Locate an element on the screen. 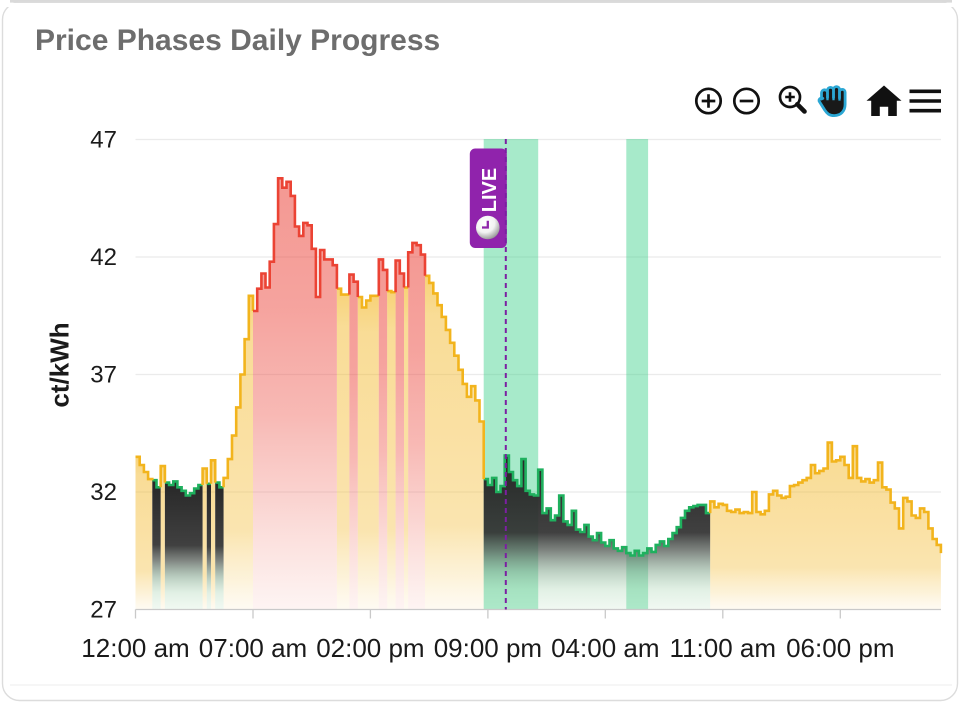  svg-text: 02:00 pm is located at coordinates (370, 648).